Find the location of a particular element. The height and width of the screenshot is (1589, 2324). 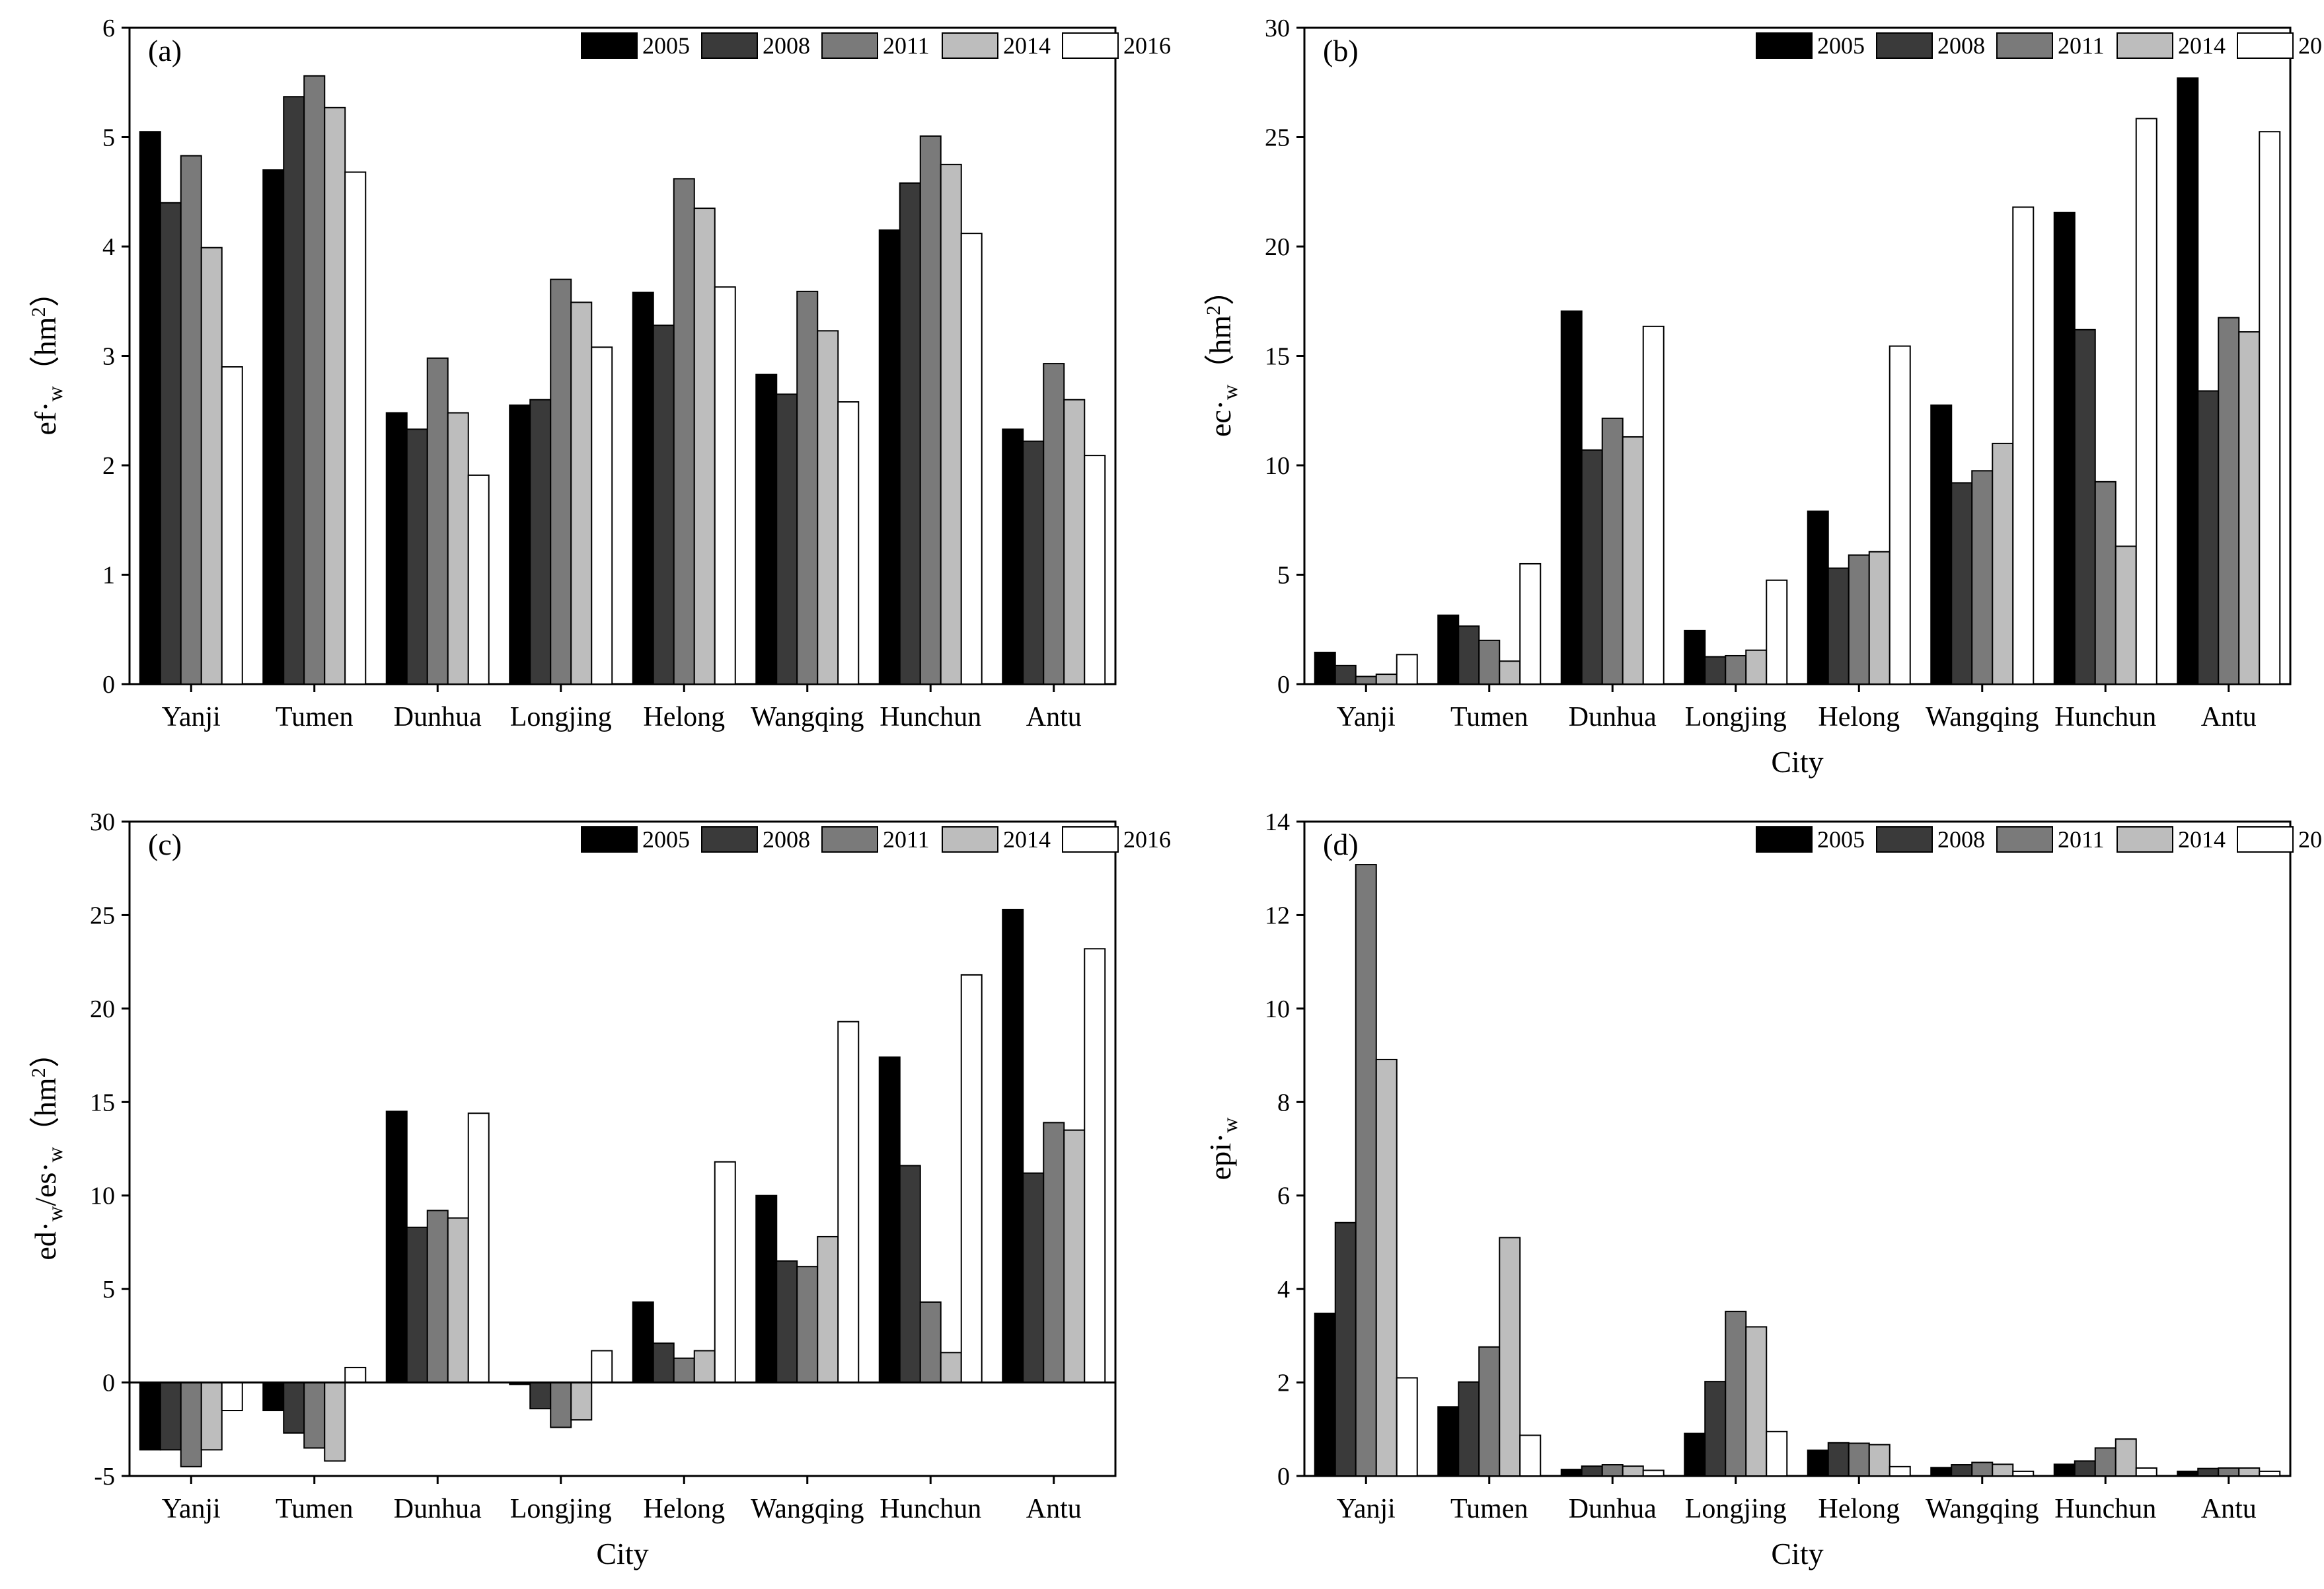

legend-label-2005: 2005 is located at coordinates (666, 839).